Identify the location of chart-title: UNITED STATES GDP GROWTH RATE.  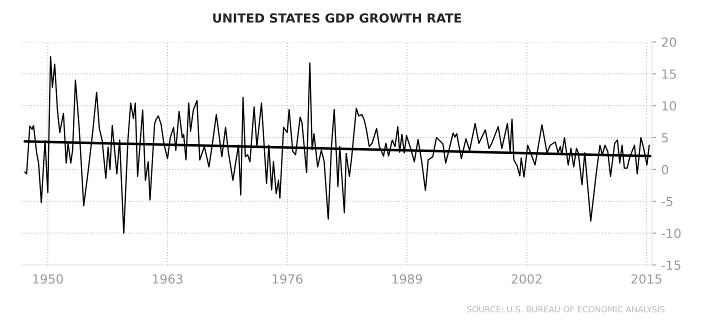
(337, 18).